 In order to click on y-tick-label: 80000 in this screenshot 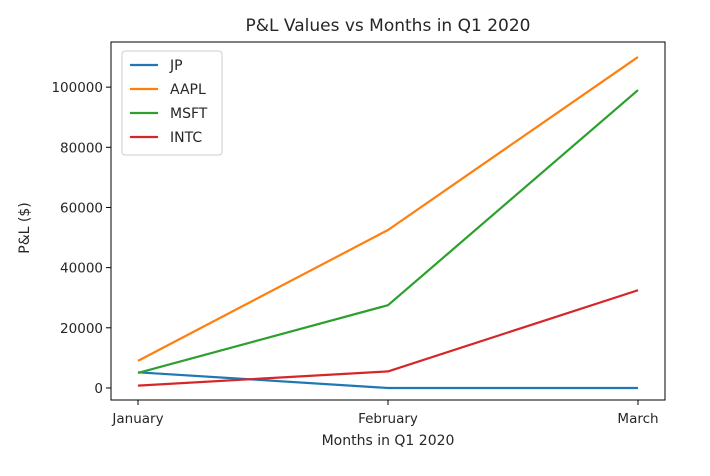, I will do `click(81, 148)`.